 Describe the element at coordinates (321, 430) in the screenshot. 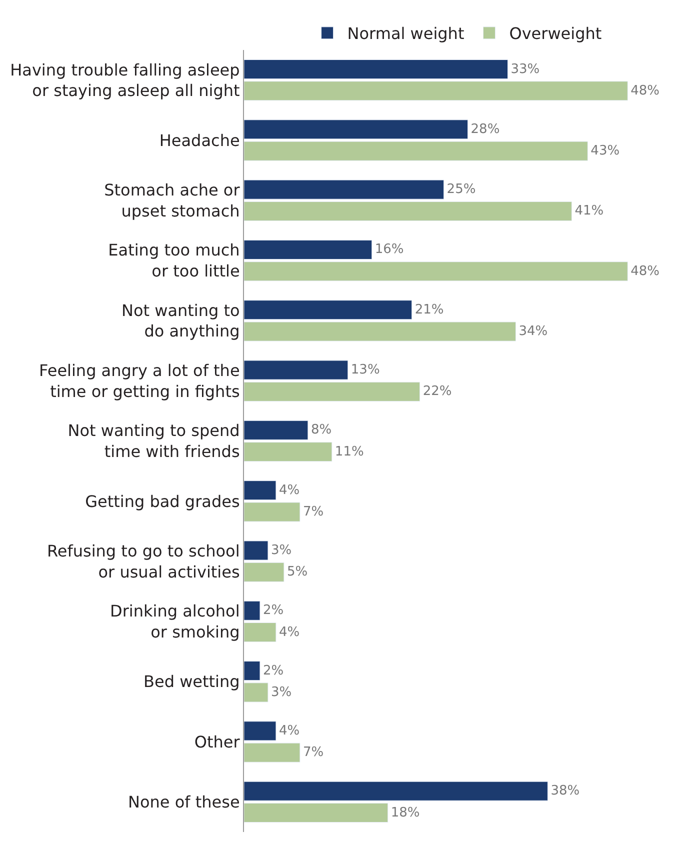

I see `data-label: 8%` at that location.